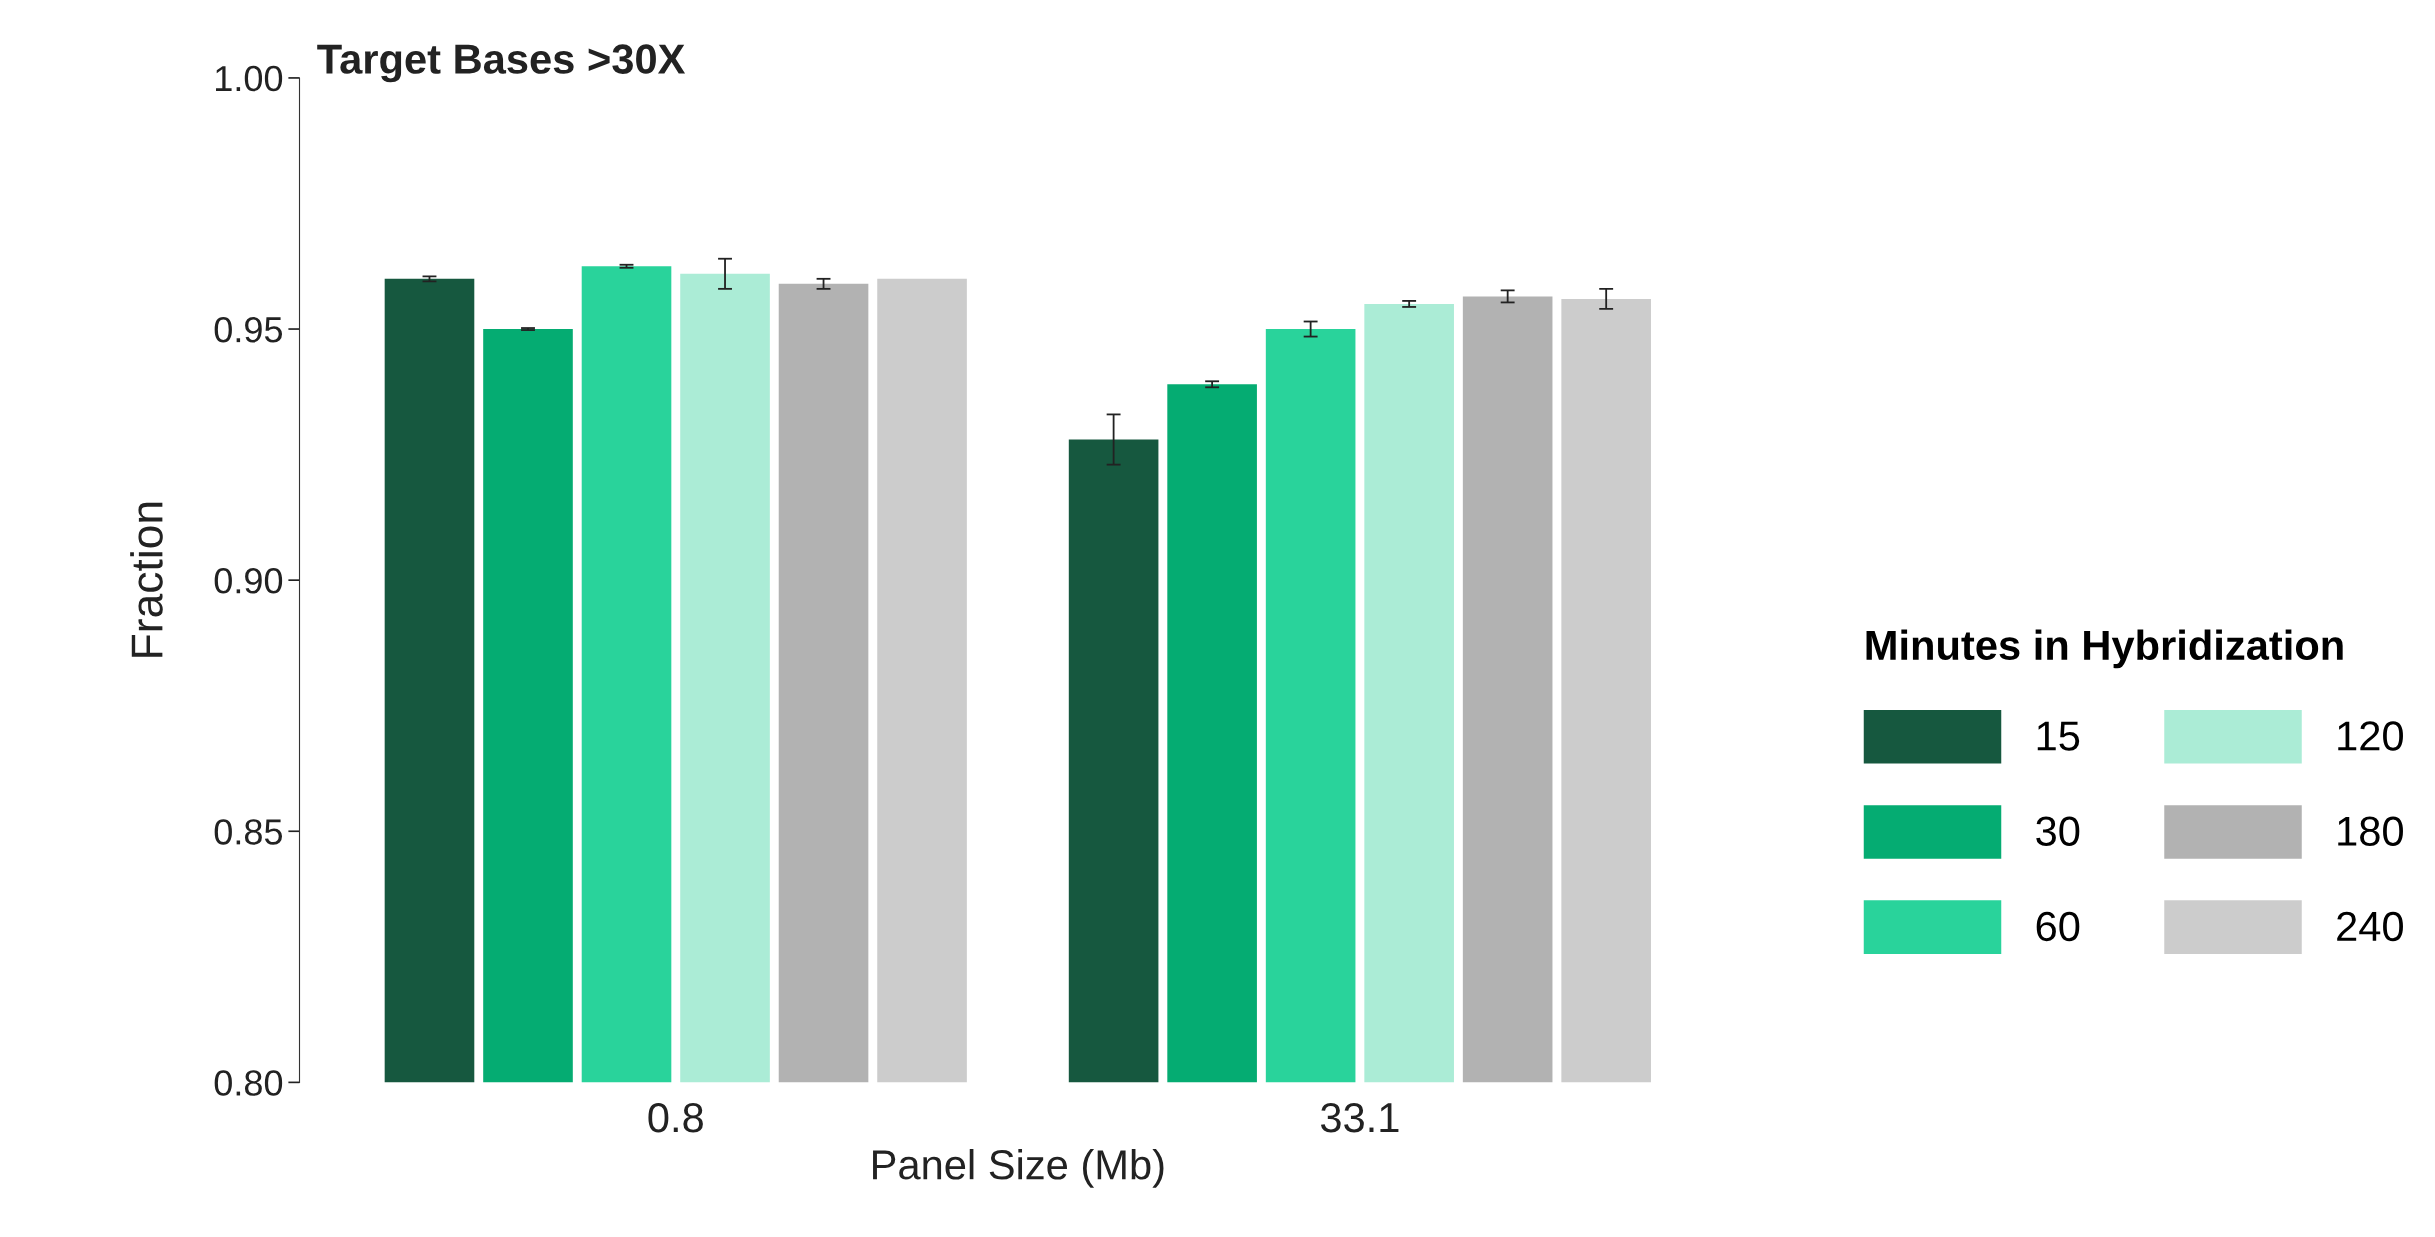 This screenshot has height=1237, width=2435. Describe the element at coordinates (1359, 1117) in the screenshot. I see `x-tick-label: 33.1` at that location.